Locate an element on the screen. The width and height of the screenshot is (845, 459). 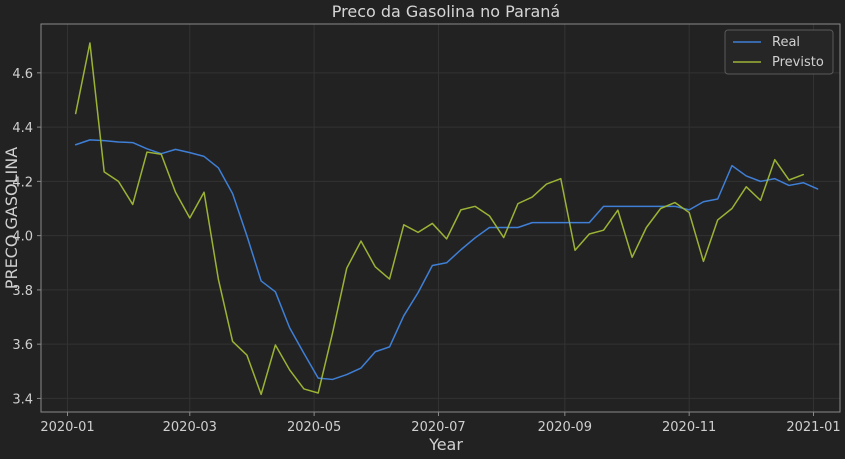
x-tick-label: 2020-07 is located at coordinates (438, 427).